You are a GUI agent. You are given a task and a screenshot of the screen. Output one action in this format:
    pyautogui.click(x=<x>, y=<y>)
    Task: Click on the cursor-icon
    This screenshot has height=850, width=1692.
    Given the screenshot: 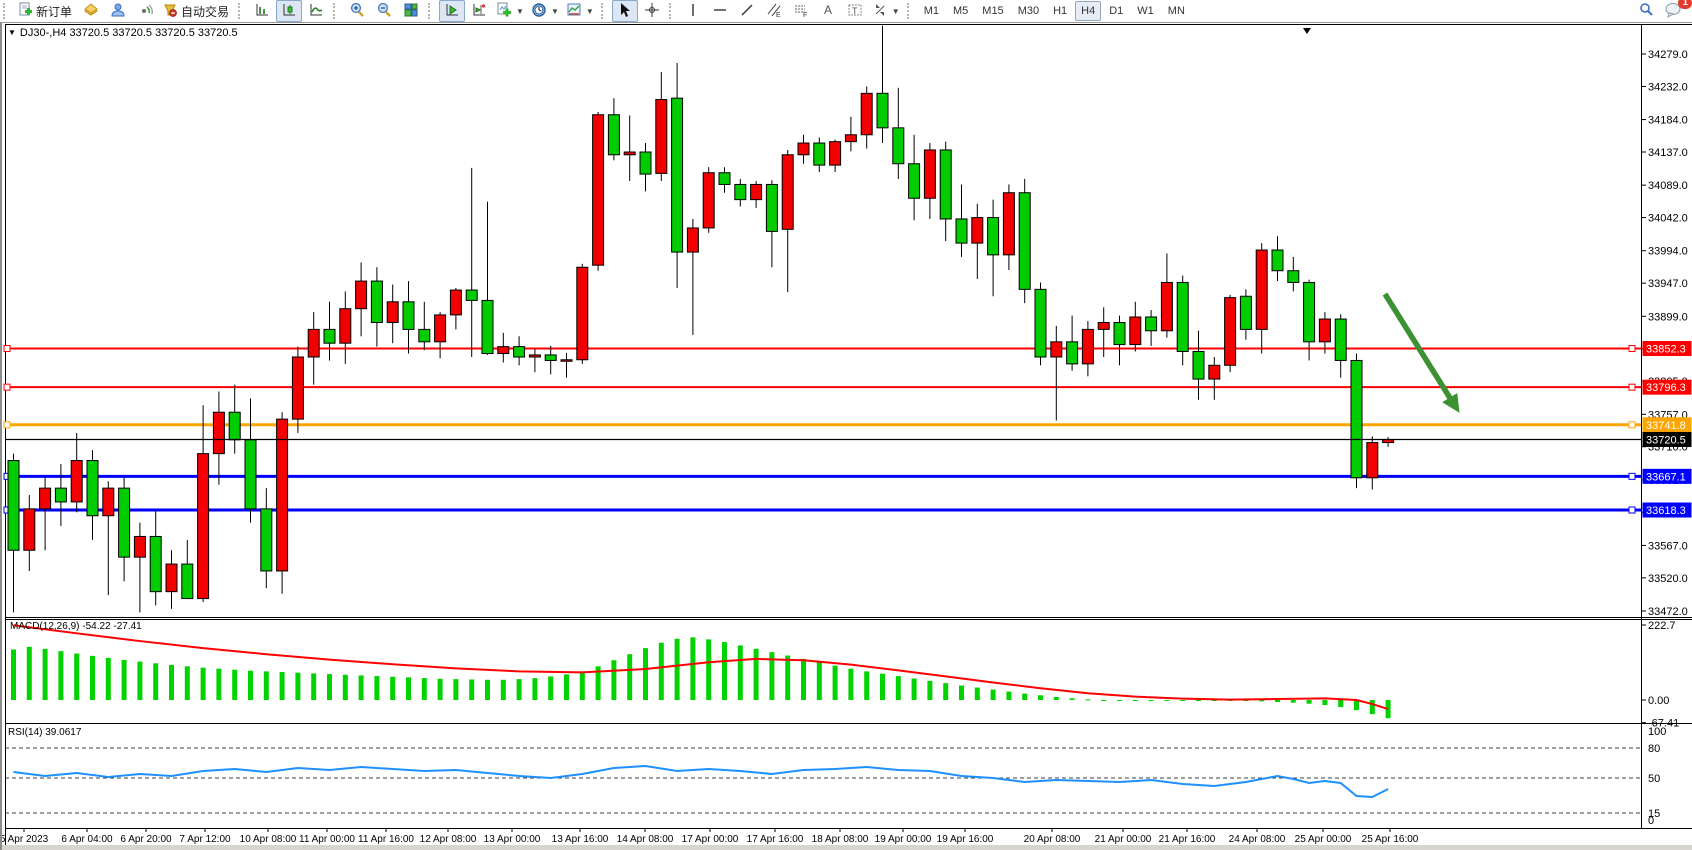 What is the action you would take?
    pyautogui.click(x=625, y=11)
    